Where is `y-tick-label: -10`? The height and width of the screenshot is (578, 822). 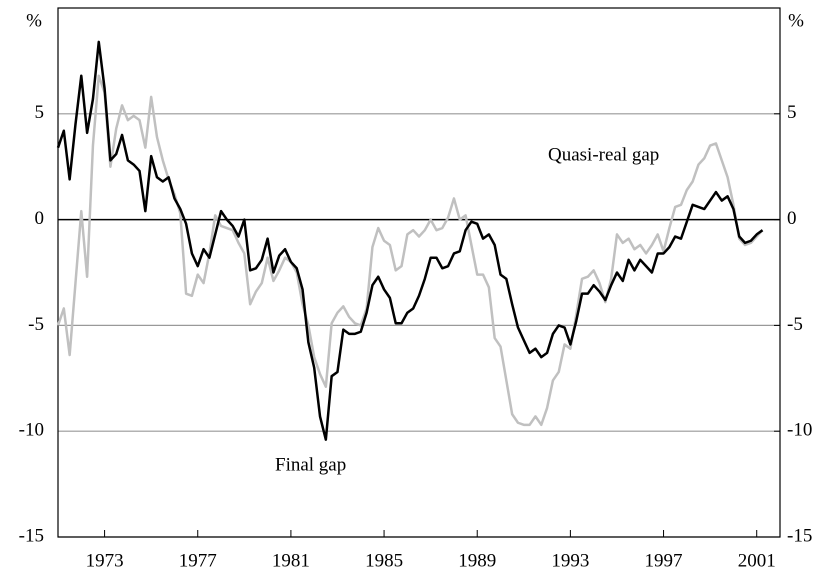 y-tick-label: -10 is located at coordinates (31, 430).